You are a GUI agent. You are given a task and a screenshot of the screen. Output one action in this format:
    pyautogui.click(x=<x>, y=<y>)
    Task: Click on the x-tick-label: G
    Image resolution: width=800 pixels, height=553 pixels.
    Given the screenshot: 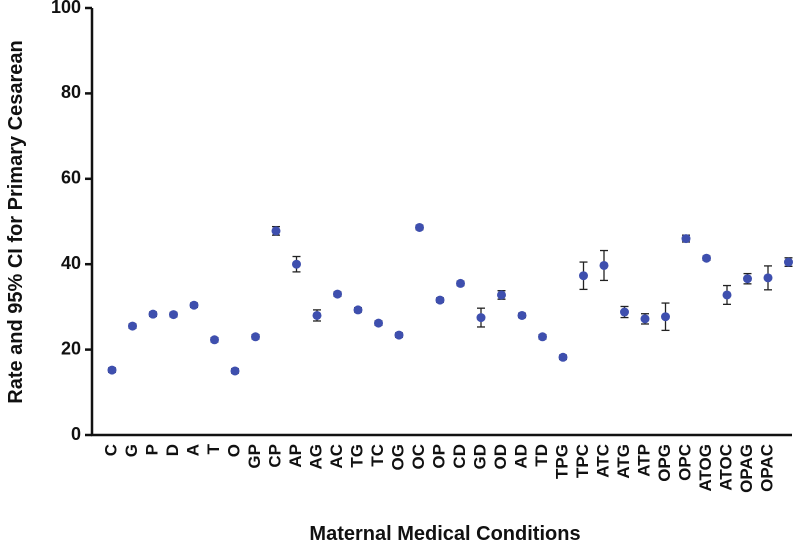 What is the action you would take?
    pyautogui.click(x=131, y=450)
    